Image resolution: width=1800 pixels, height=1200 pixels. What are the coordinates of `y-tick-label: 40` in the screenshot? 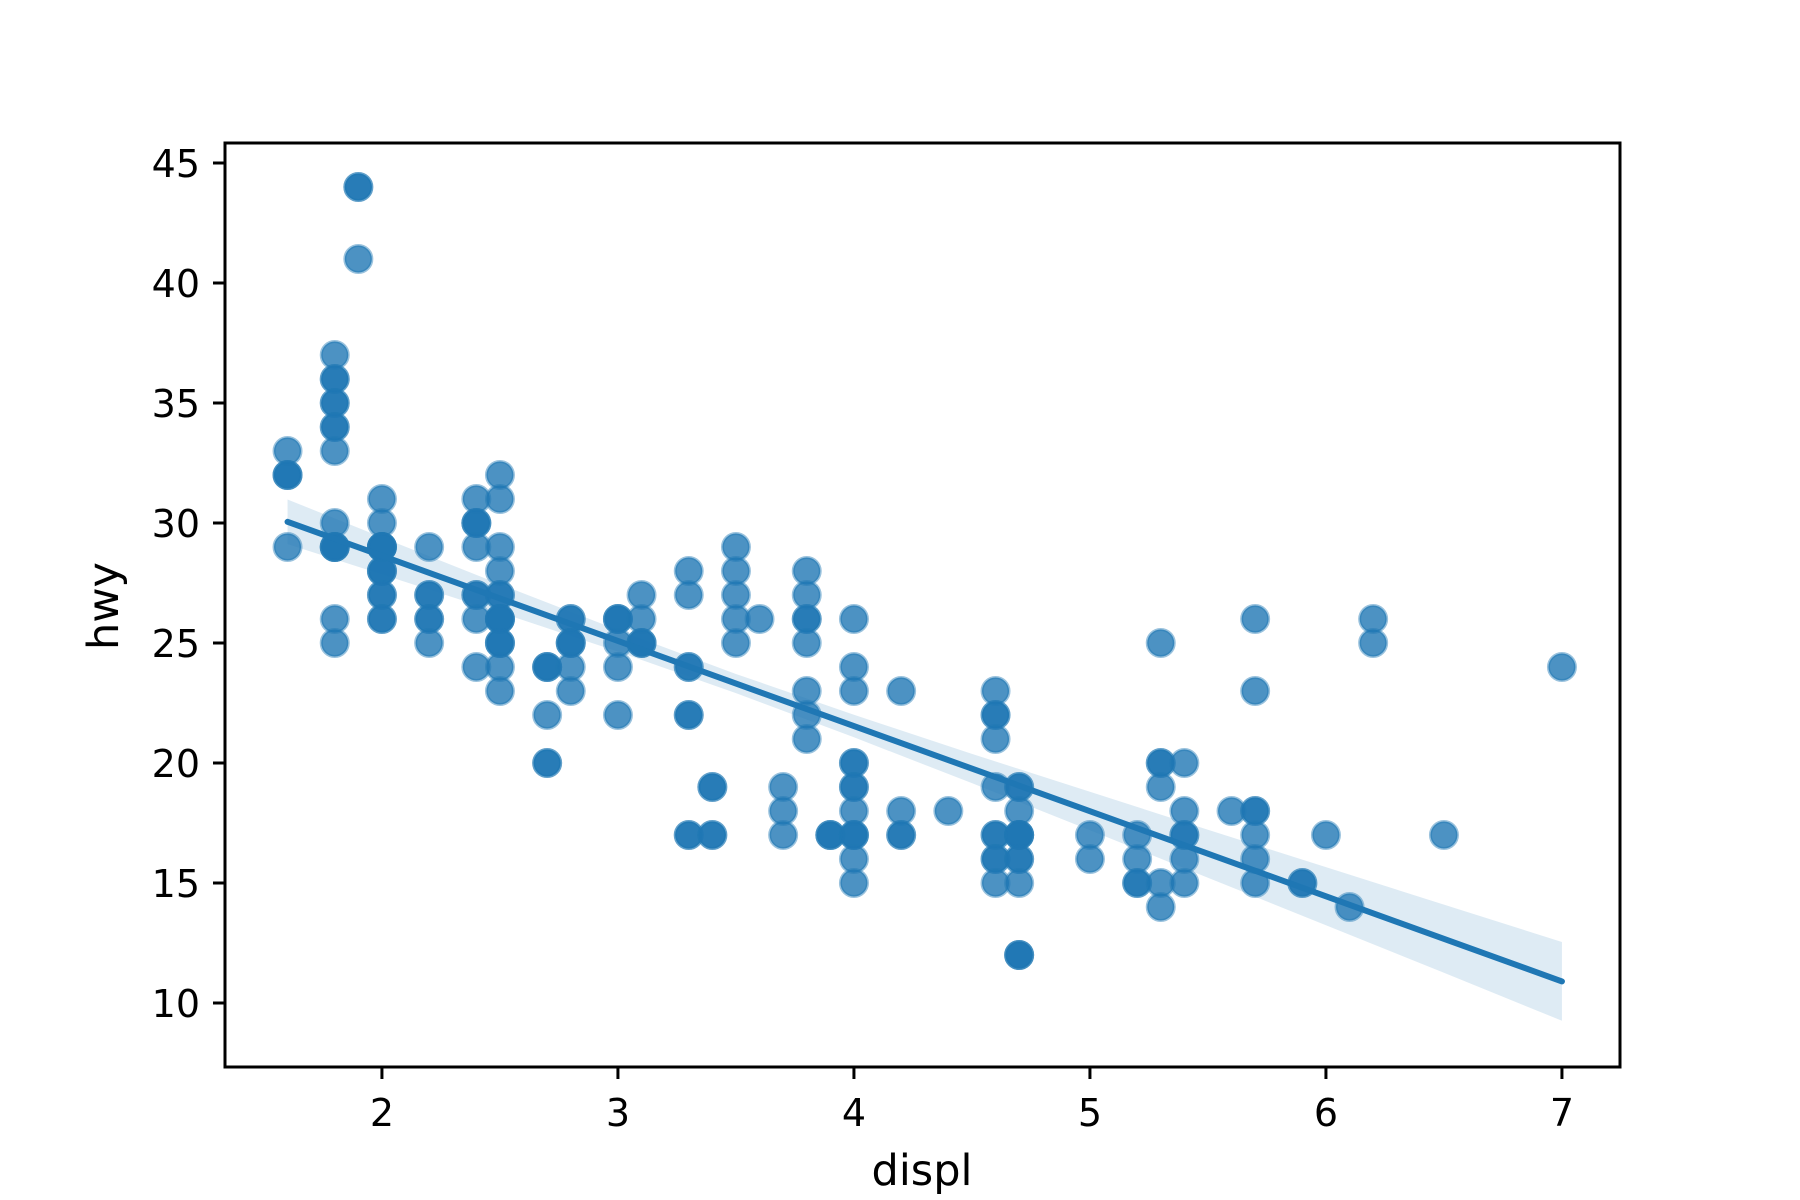 It's located at (176, 284).